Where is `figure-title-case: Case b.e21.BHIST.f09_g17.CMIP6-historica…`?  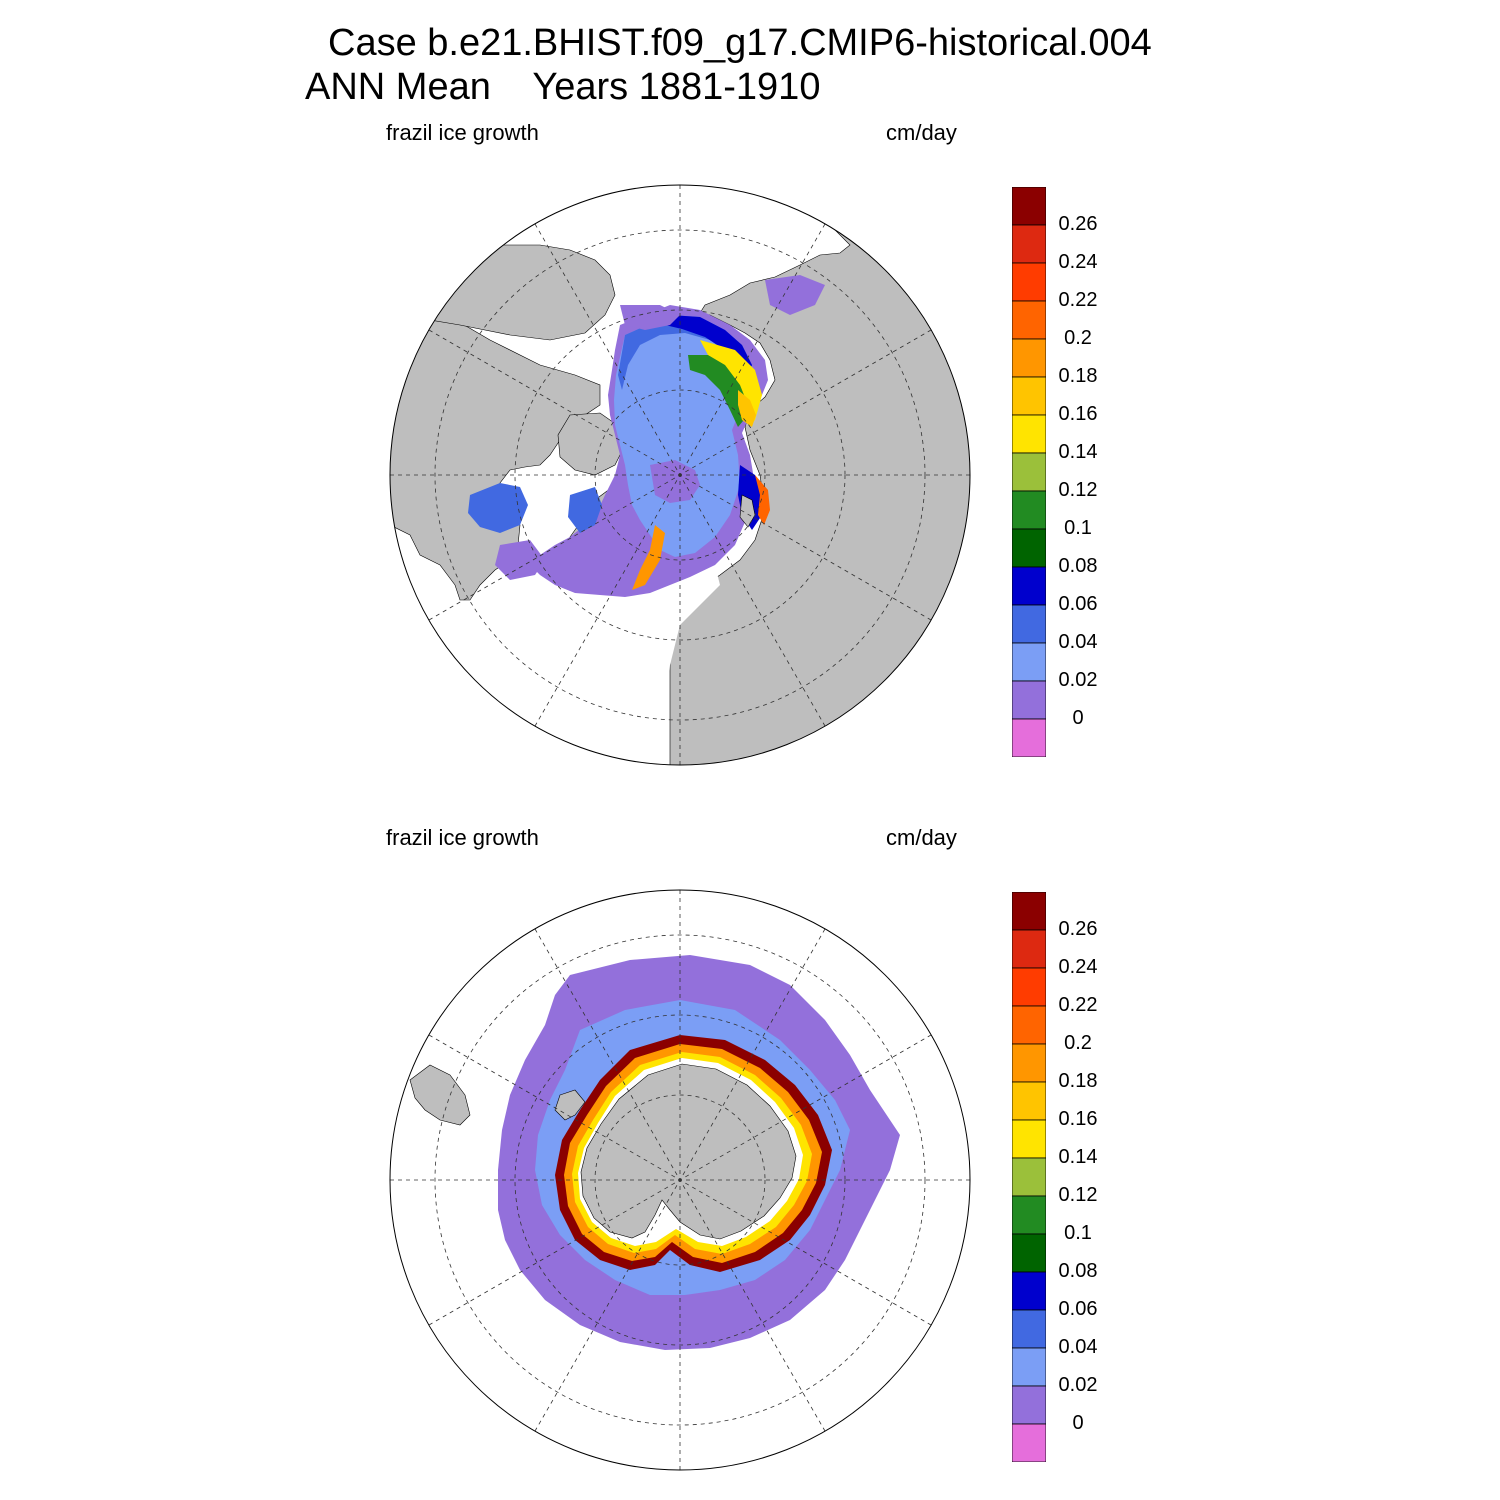
figure-title-case: Case b.e21.BHIST.f09_g17.CMIP6-historica… is located at coordinates (740, 43).